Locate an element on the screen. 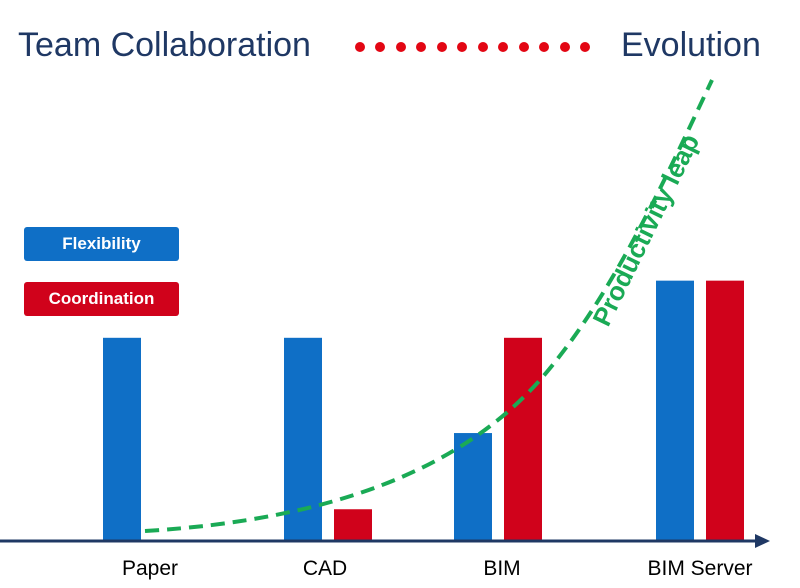 This screenshot has height=588, width=800. bar-flexibility-paper is located at coordinates (122, 439).